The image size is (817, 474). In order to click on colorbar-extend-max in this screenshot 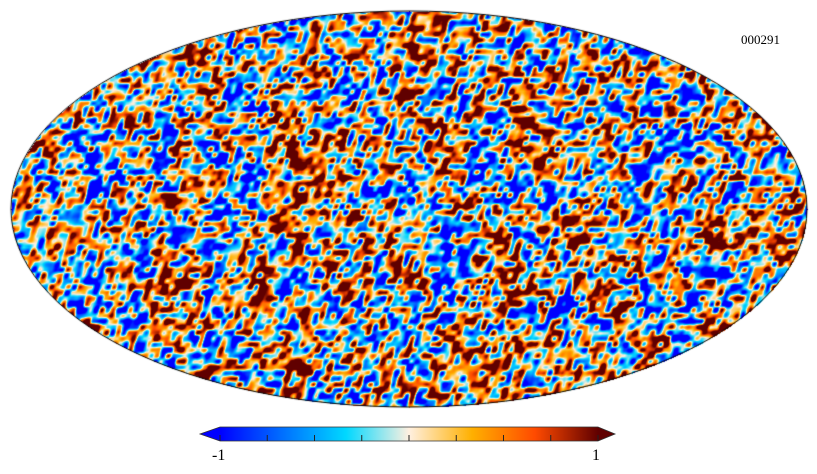, I will do `click(606, 434)`.